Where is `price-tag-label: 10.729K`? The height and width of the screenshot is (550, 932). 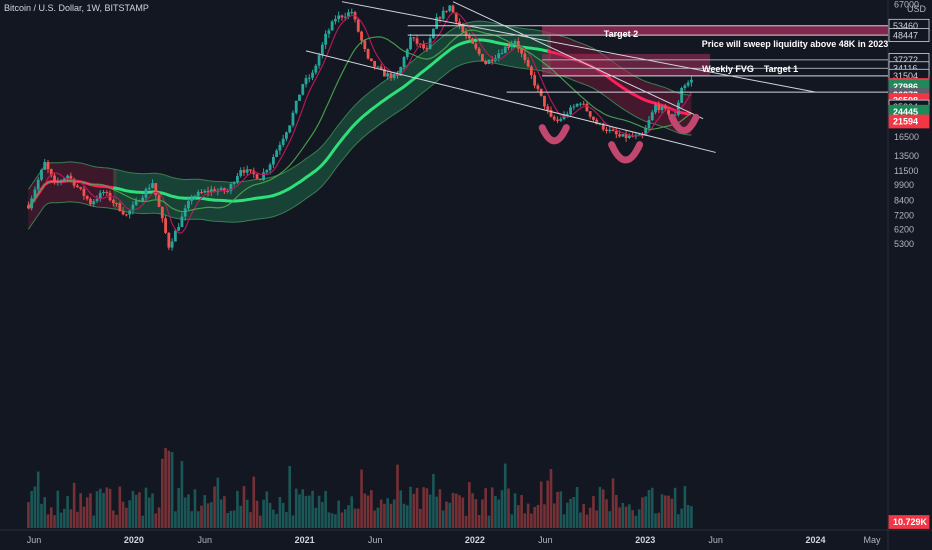
price-tag-label: 10.729K is located at coordinates (910, 522).